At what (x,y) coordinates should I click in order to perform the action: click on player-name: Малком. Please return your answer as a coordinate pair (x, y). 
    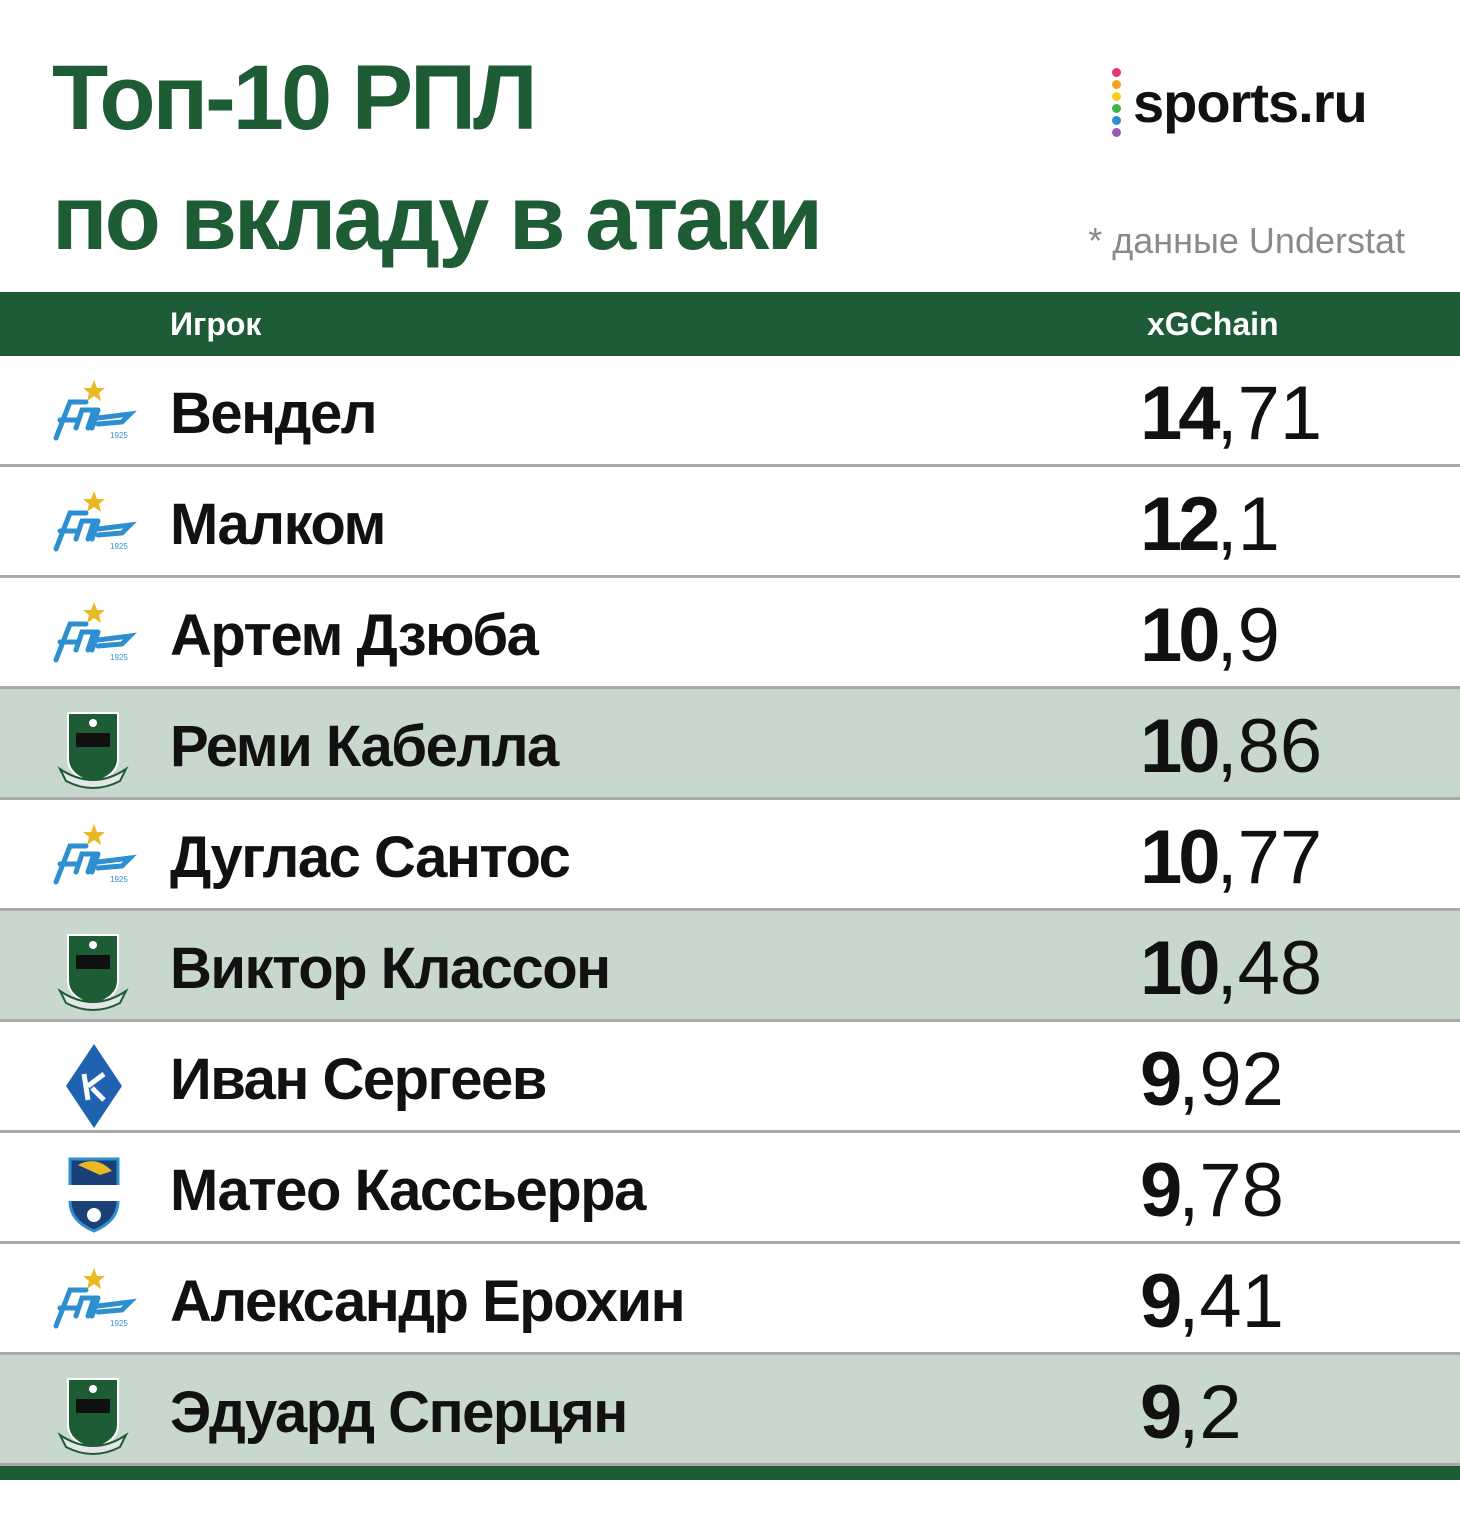
    Looking at the image, I should click on (278, 524).